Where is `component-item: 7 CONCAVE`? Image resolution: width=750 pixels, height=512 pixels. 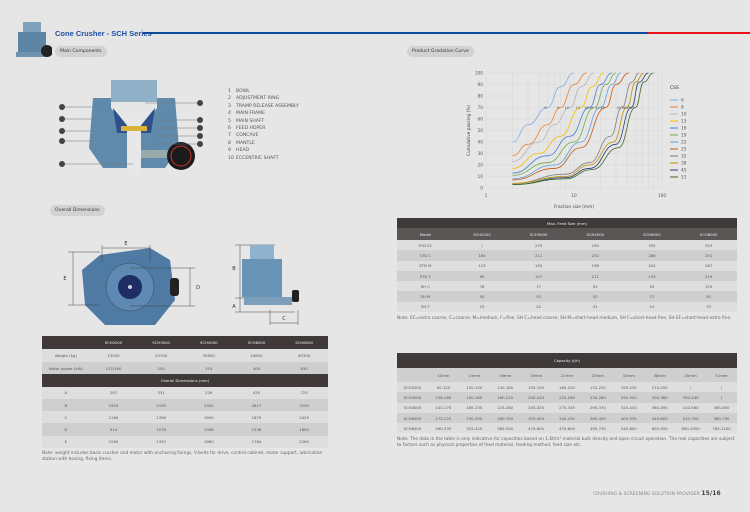
component-item: 7 CONCAVE is located at coordinates (263, 135).